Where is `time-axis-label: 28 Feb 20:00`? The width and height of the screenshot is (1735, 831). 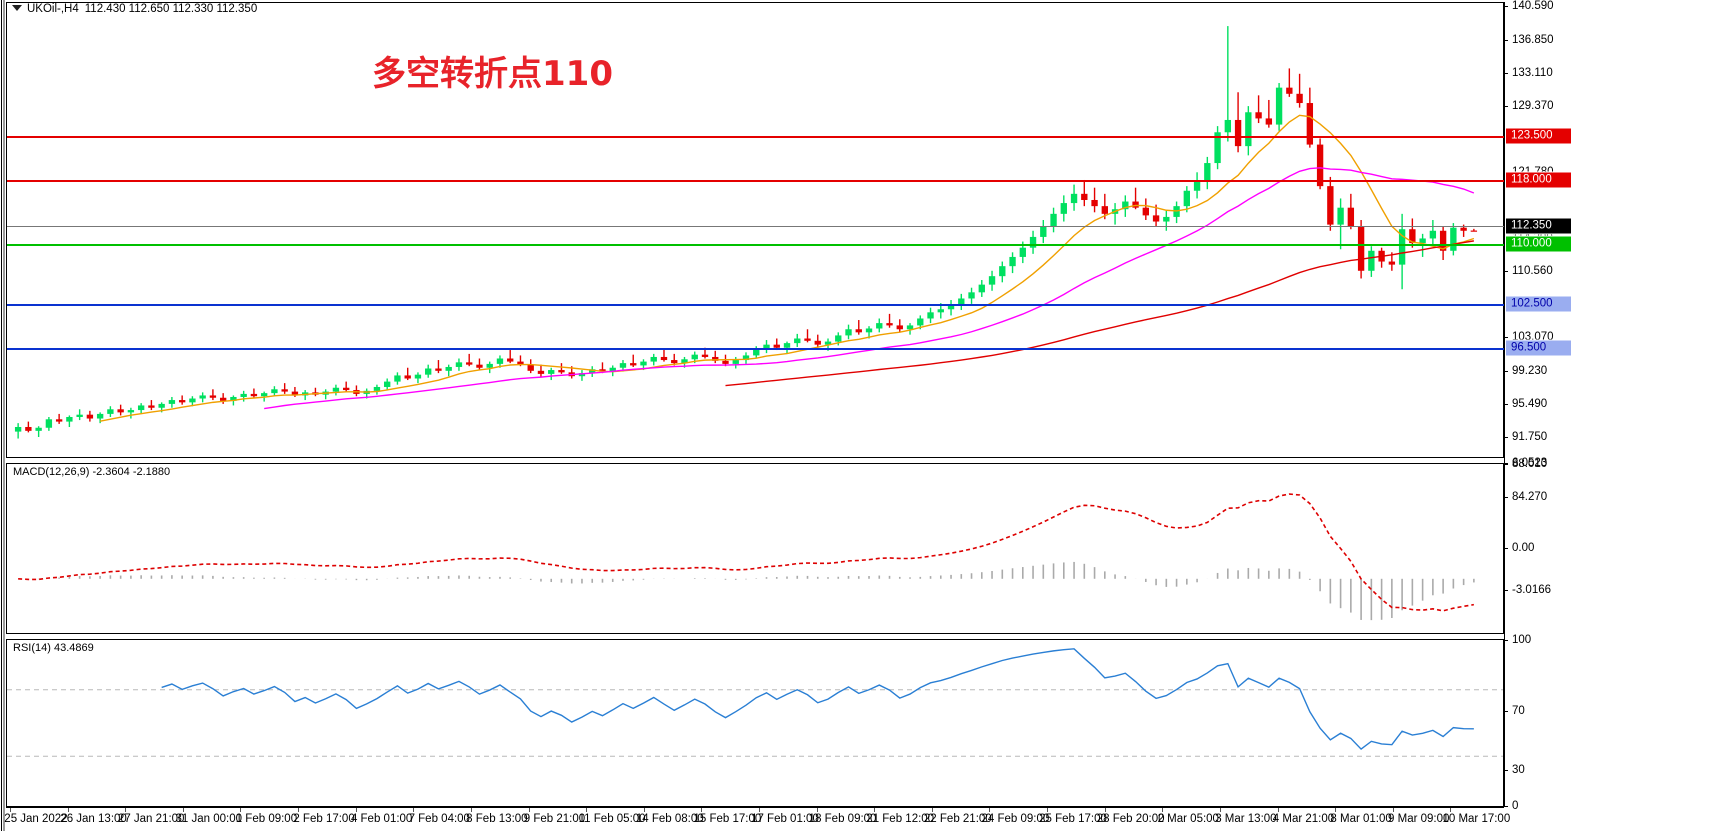 time-axis-label: 28 Feb 20:00 is located at coordinates (1130, 819).